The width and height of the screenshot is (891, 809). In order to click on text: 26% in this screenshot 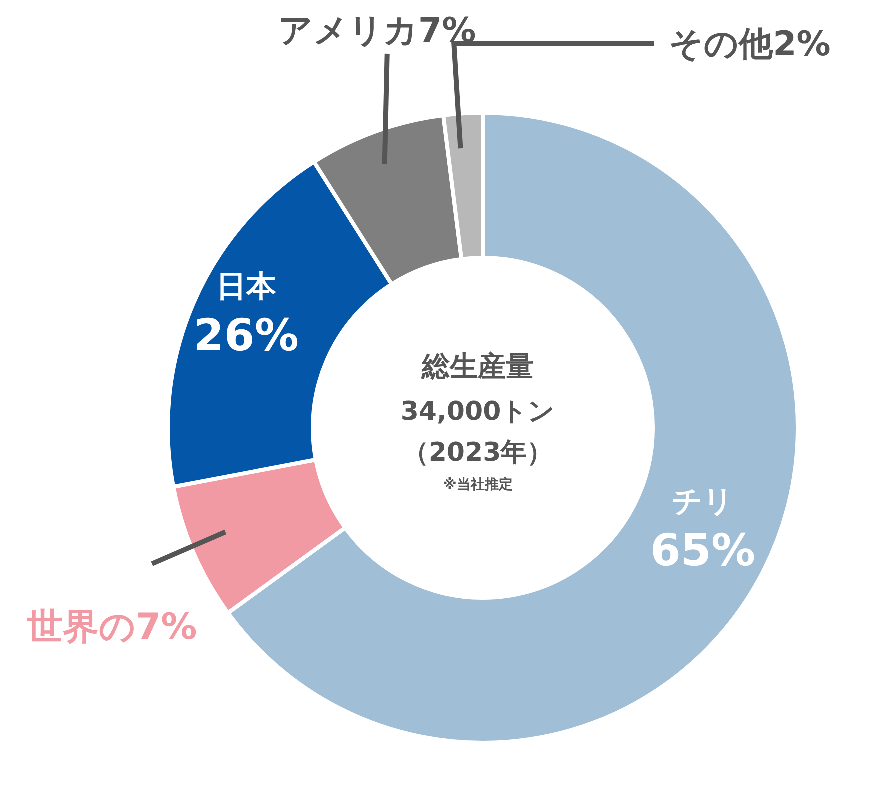, I will do `click(246, 336)`.